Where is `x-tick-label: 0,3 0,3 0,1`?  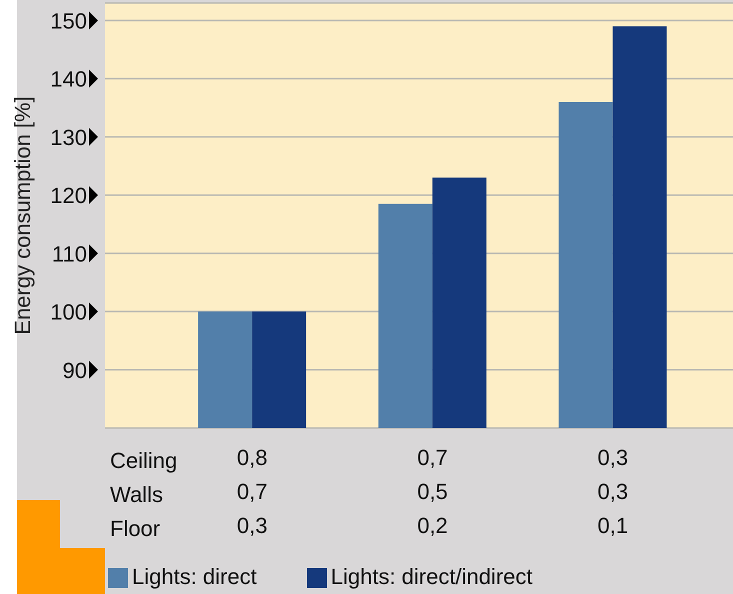
x-tick-label: 0,3 0,3 0,1 is located at coordinates (613, 491).